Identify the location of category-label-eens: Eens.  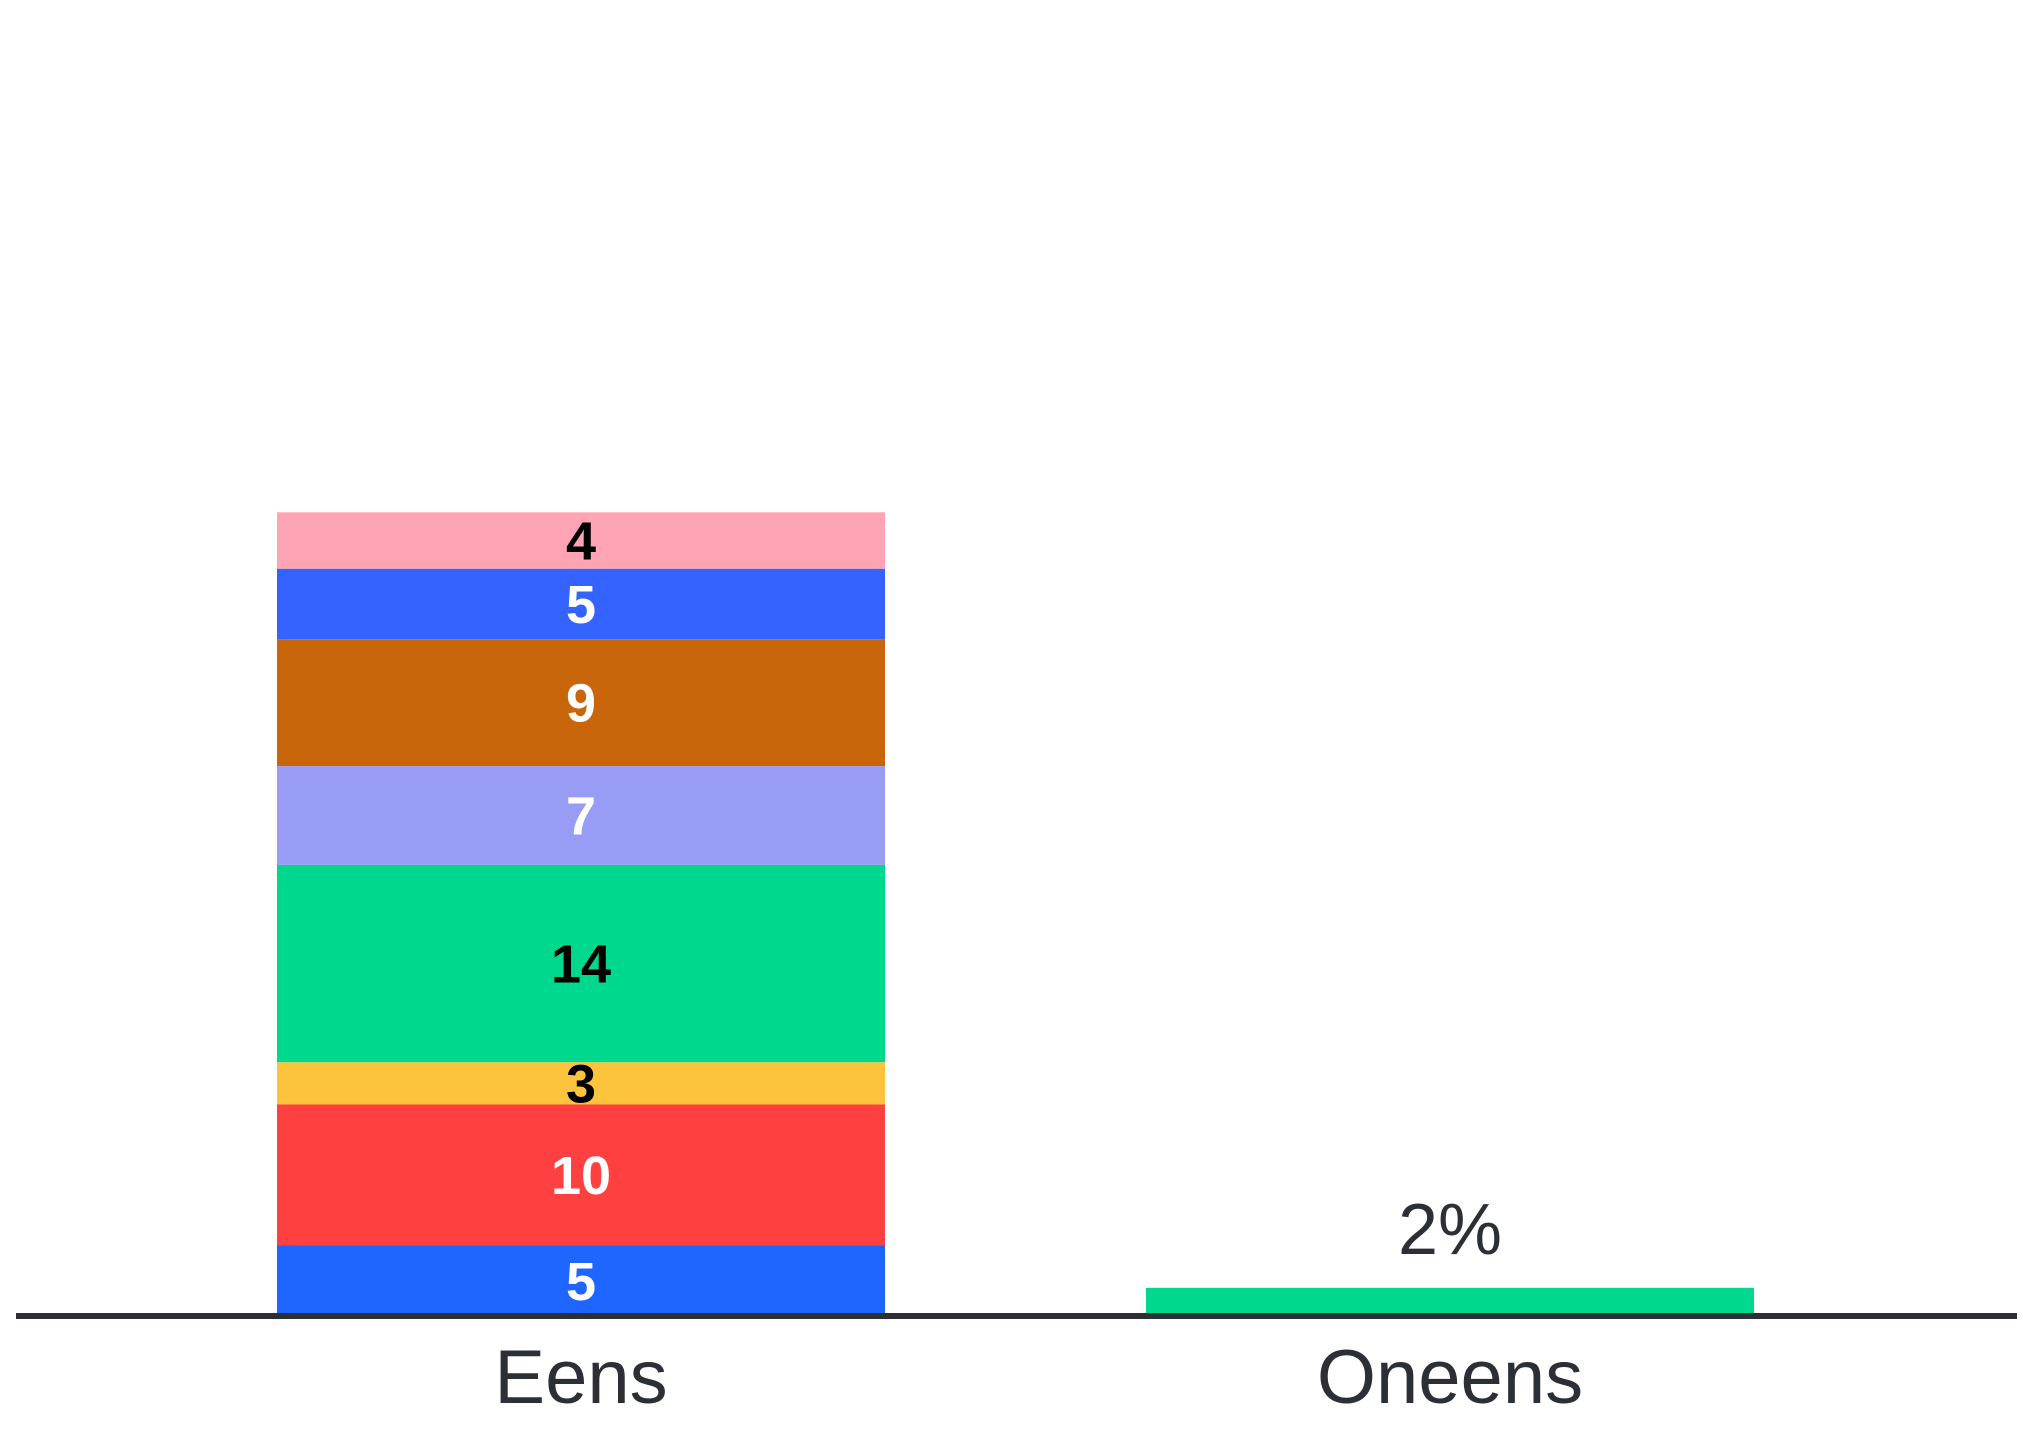
(580, 1377).